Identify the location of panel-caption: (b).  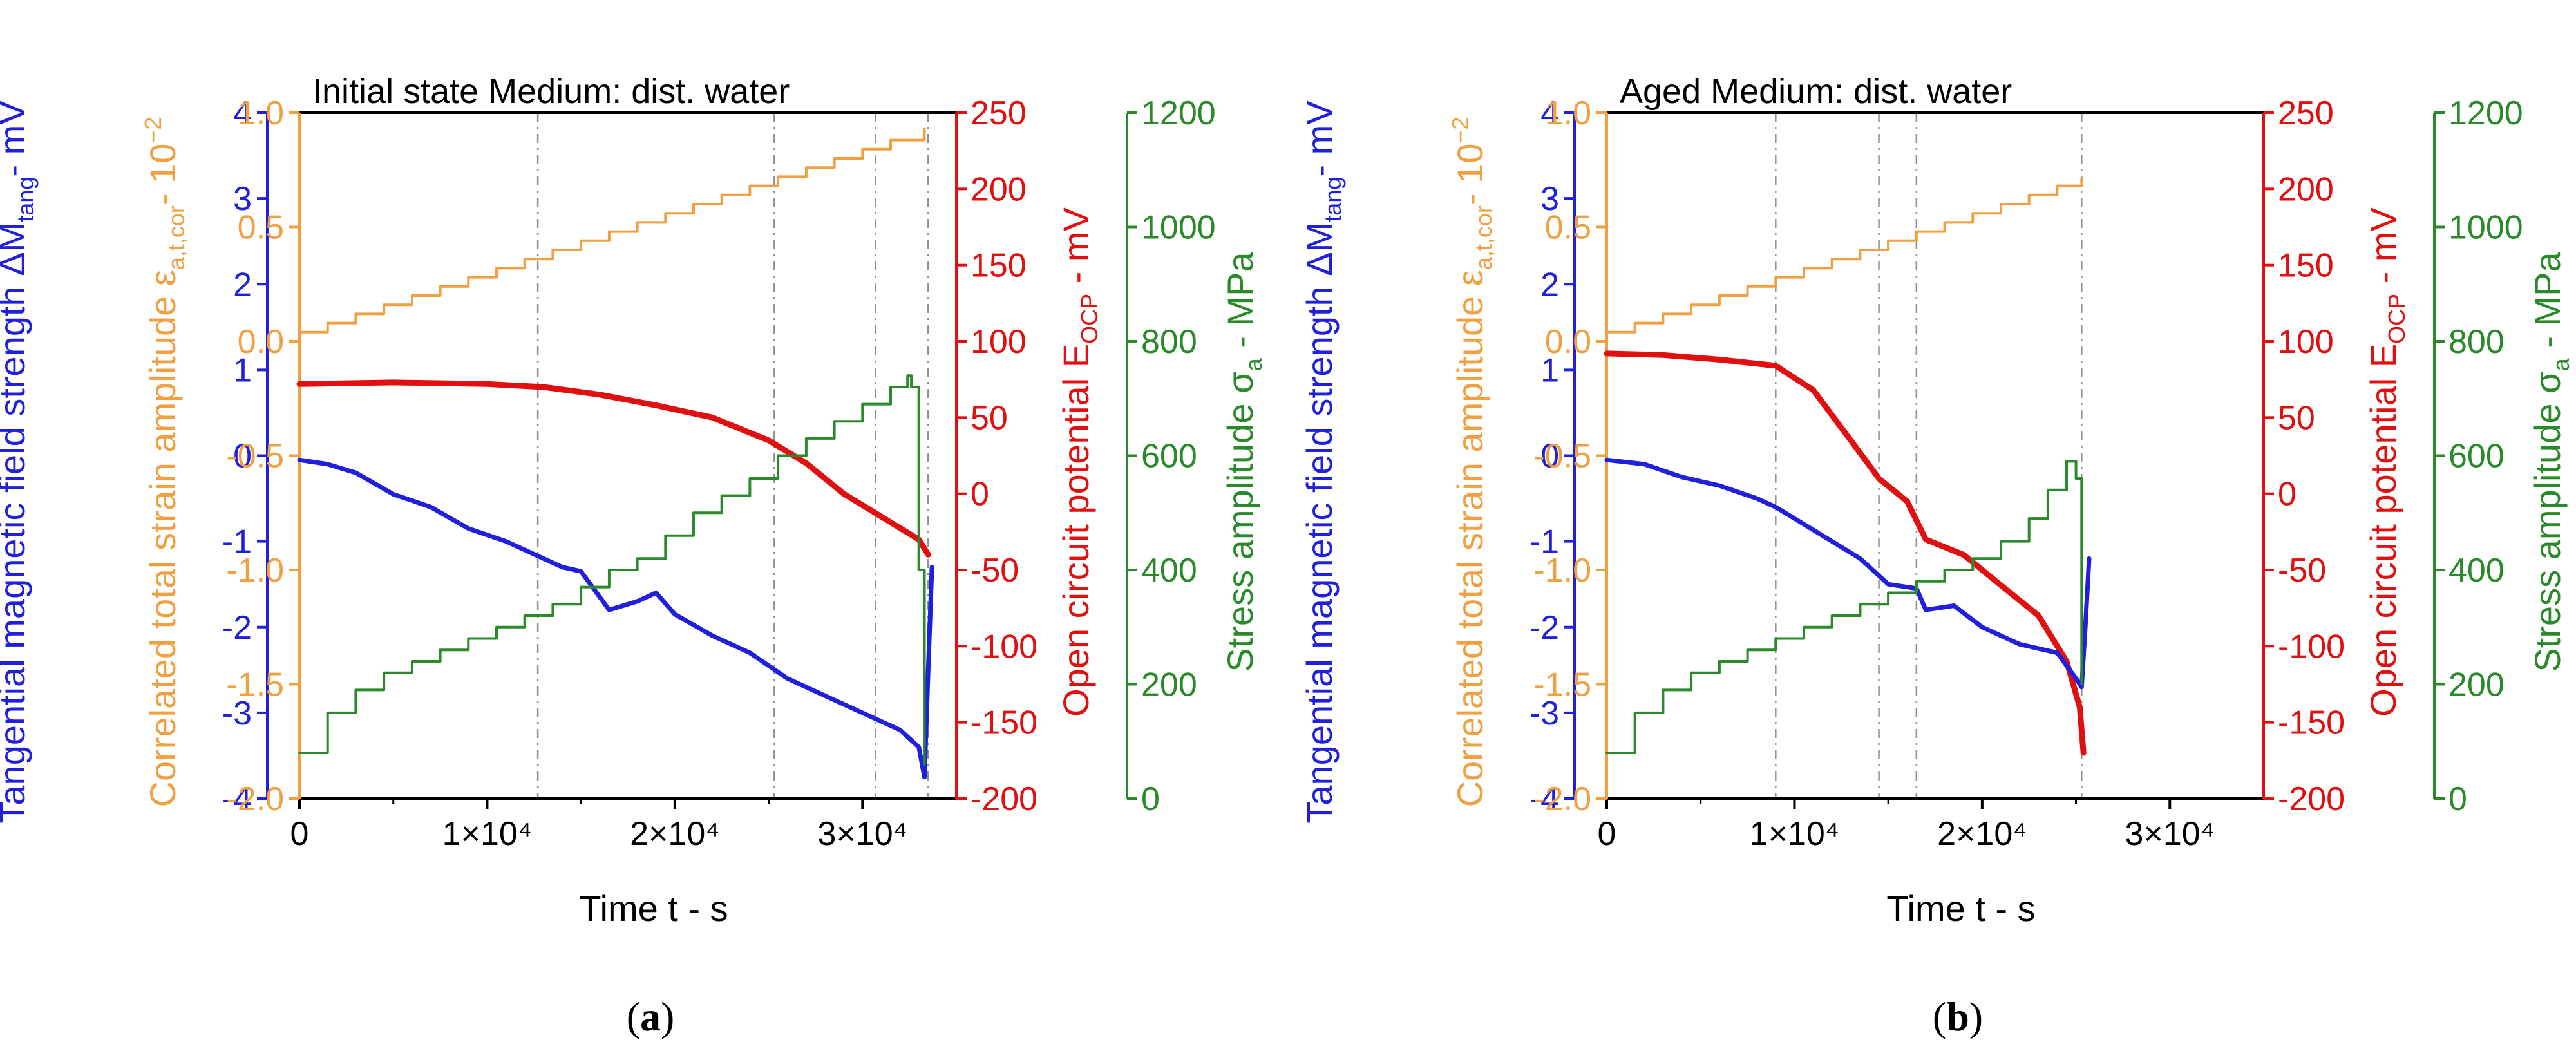
(1958, 1016).